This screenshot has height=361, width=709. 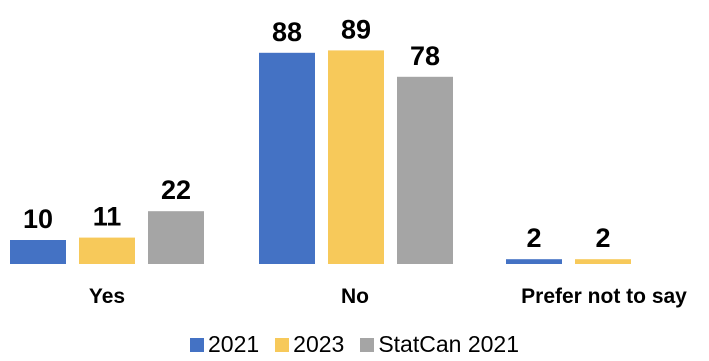 I want to click on value-label-yes-2023: 11, so click(x=107, y=217).